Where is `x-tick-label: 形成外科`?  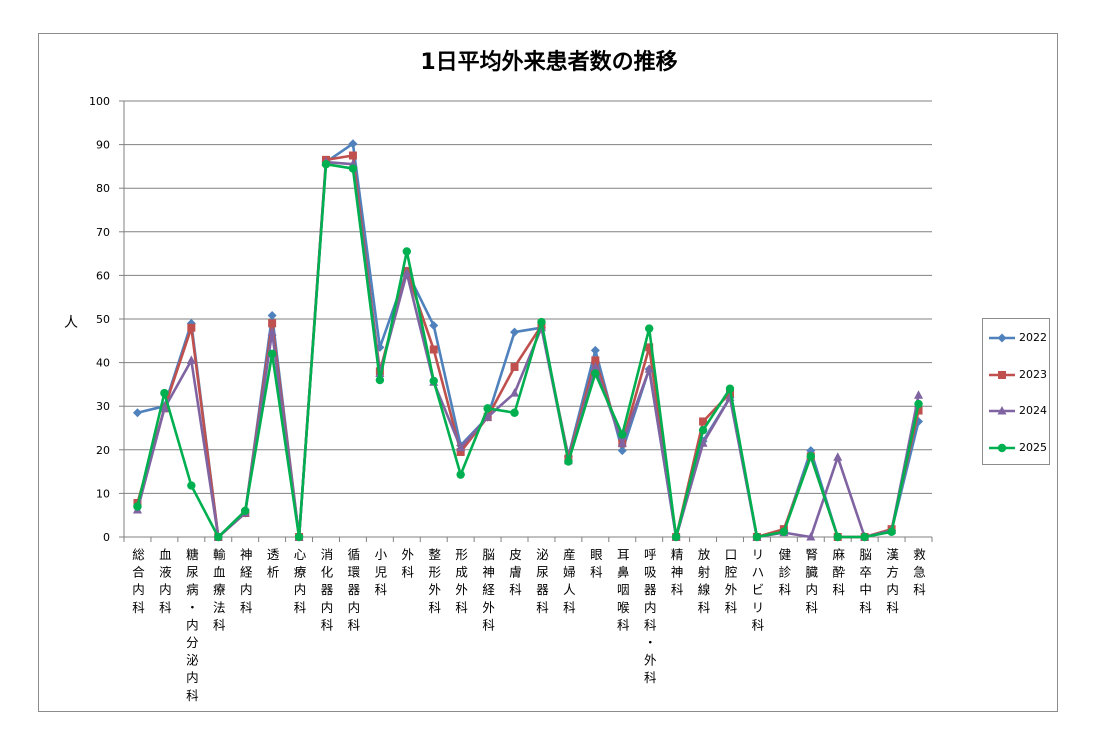 x-tick-label: 形成外科 is located at coordinates (461, 581).